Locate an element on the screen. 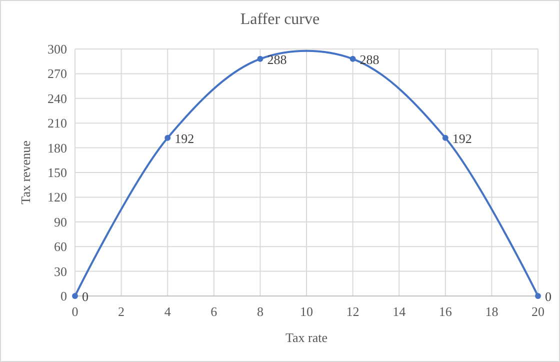 The width and height of the screenshot is (560, 362). y-tick-label: 150 is located at coordinates (57, 172).